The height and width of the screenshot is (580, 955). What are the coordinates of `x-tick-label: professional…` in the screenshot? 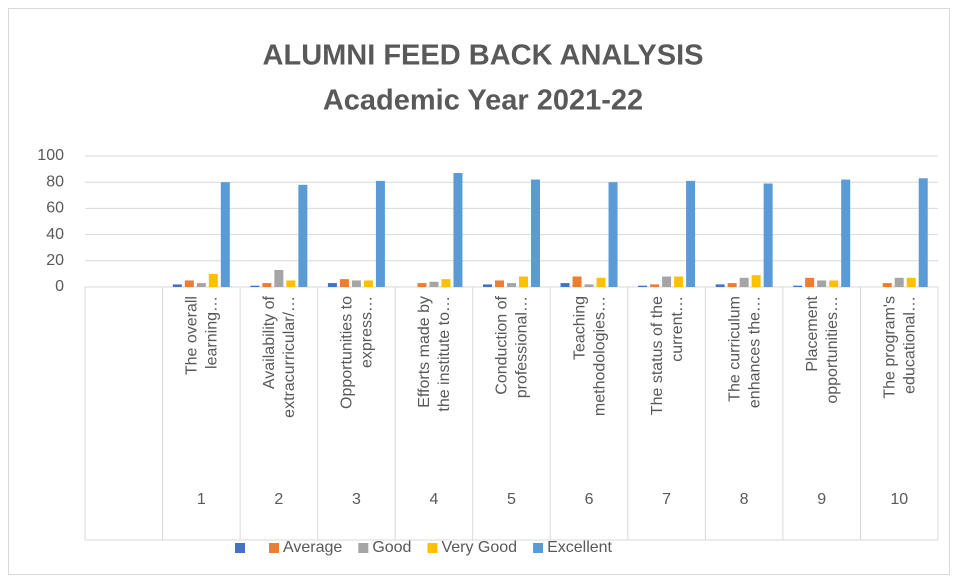 It's located at (522, 347).